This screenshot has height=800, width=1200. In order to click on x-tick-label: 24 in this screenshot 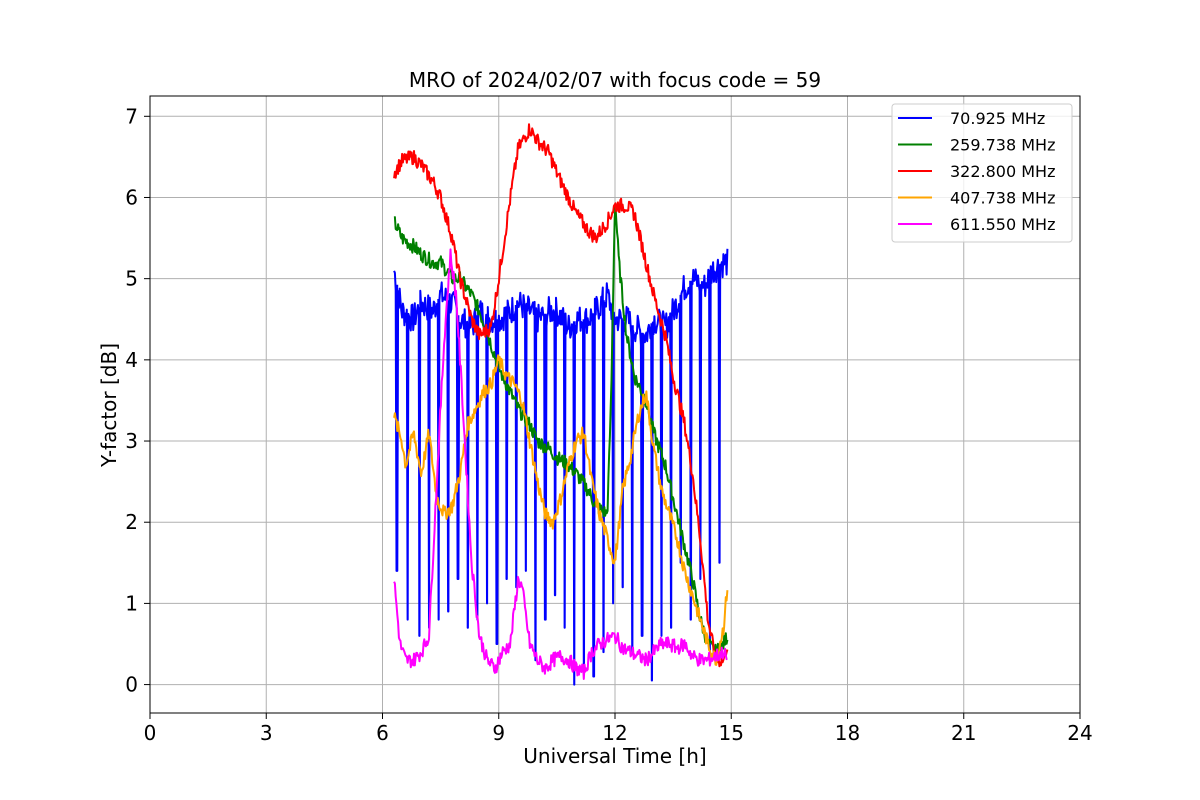, I will do `click(1079, 733)`.